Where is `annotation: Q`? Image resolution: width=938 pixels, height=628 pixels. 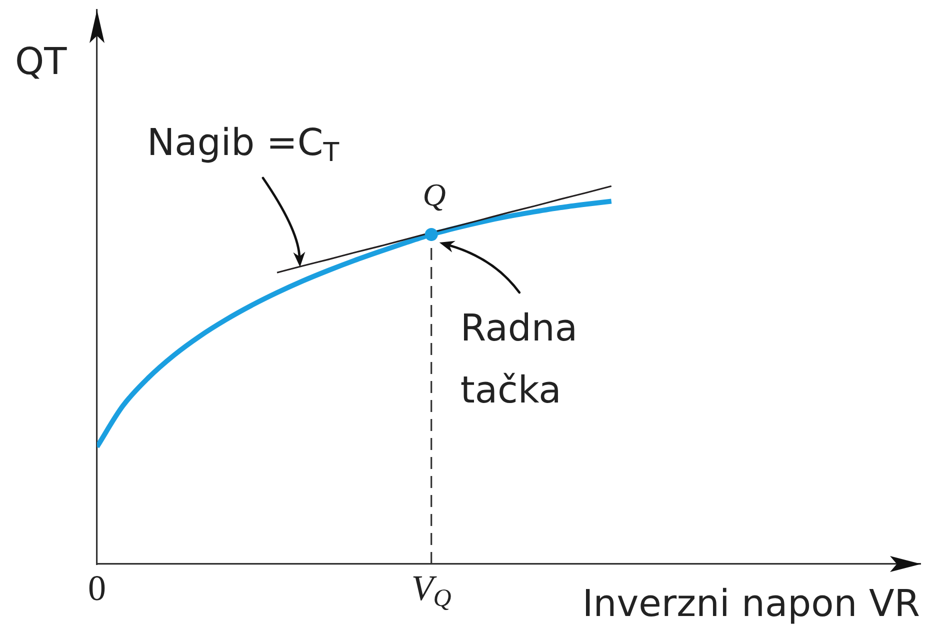
annotation: Q is located at coordinates (434, 194).